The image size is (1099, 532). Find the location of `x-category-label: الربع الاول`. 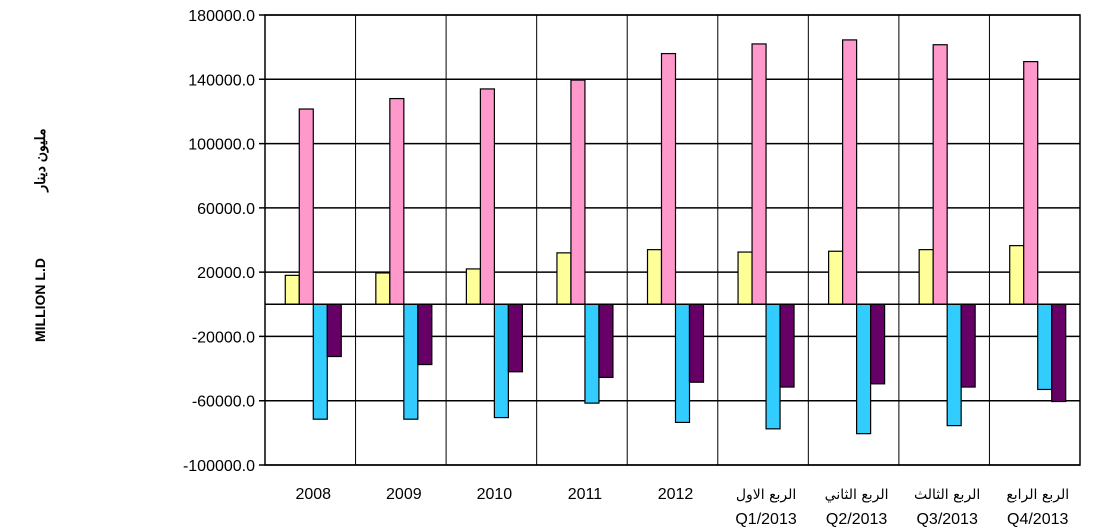

x-category-label: الربع الاول is located at coordinates (766, 495).